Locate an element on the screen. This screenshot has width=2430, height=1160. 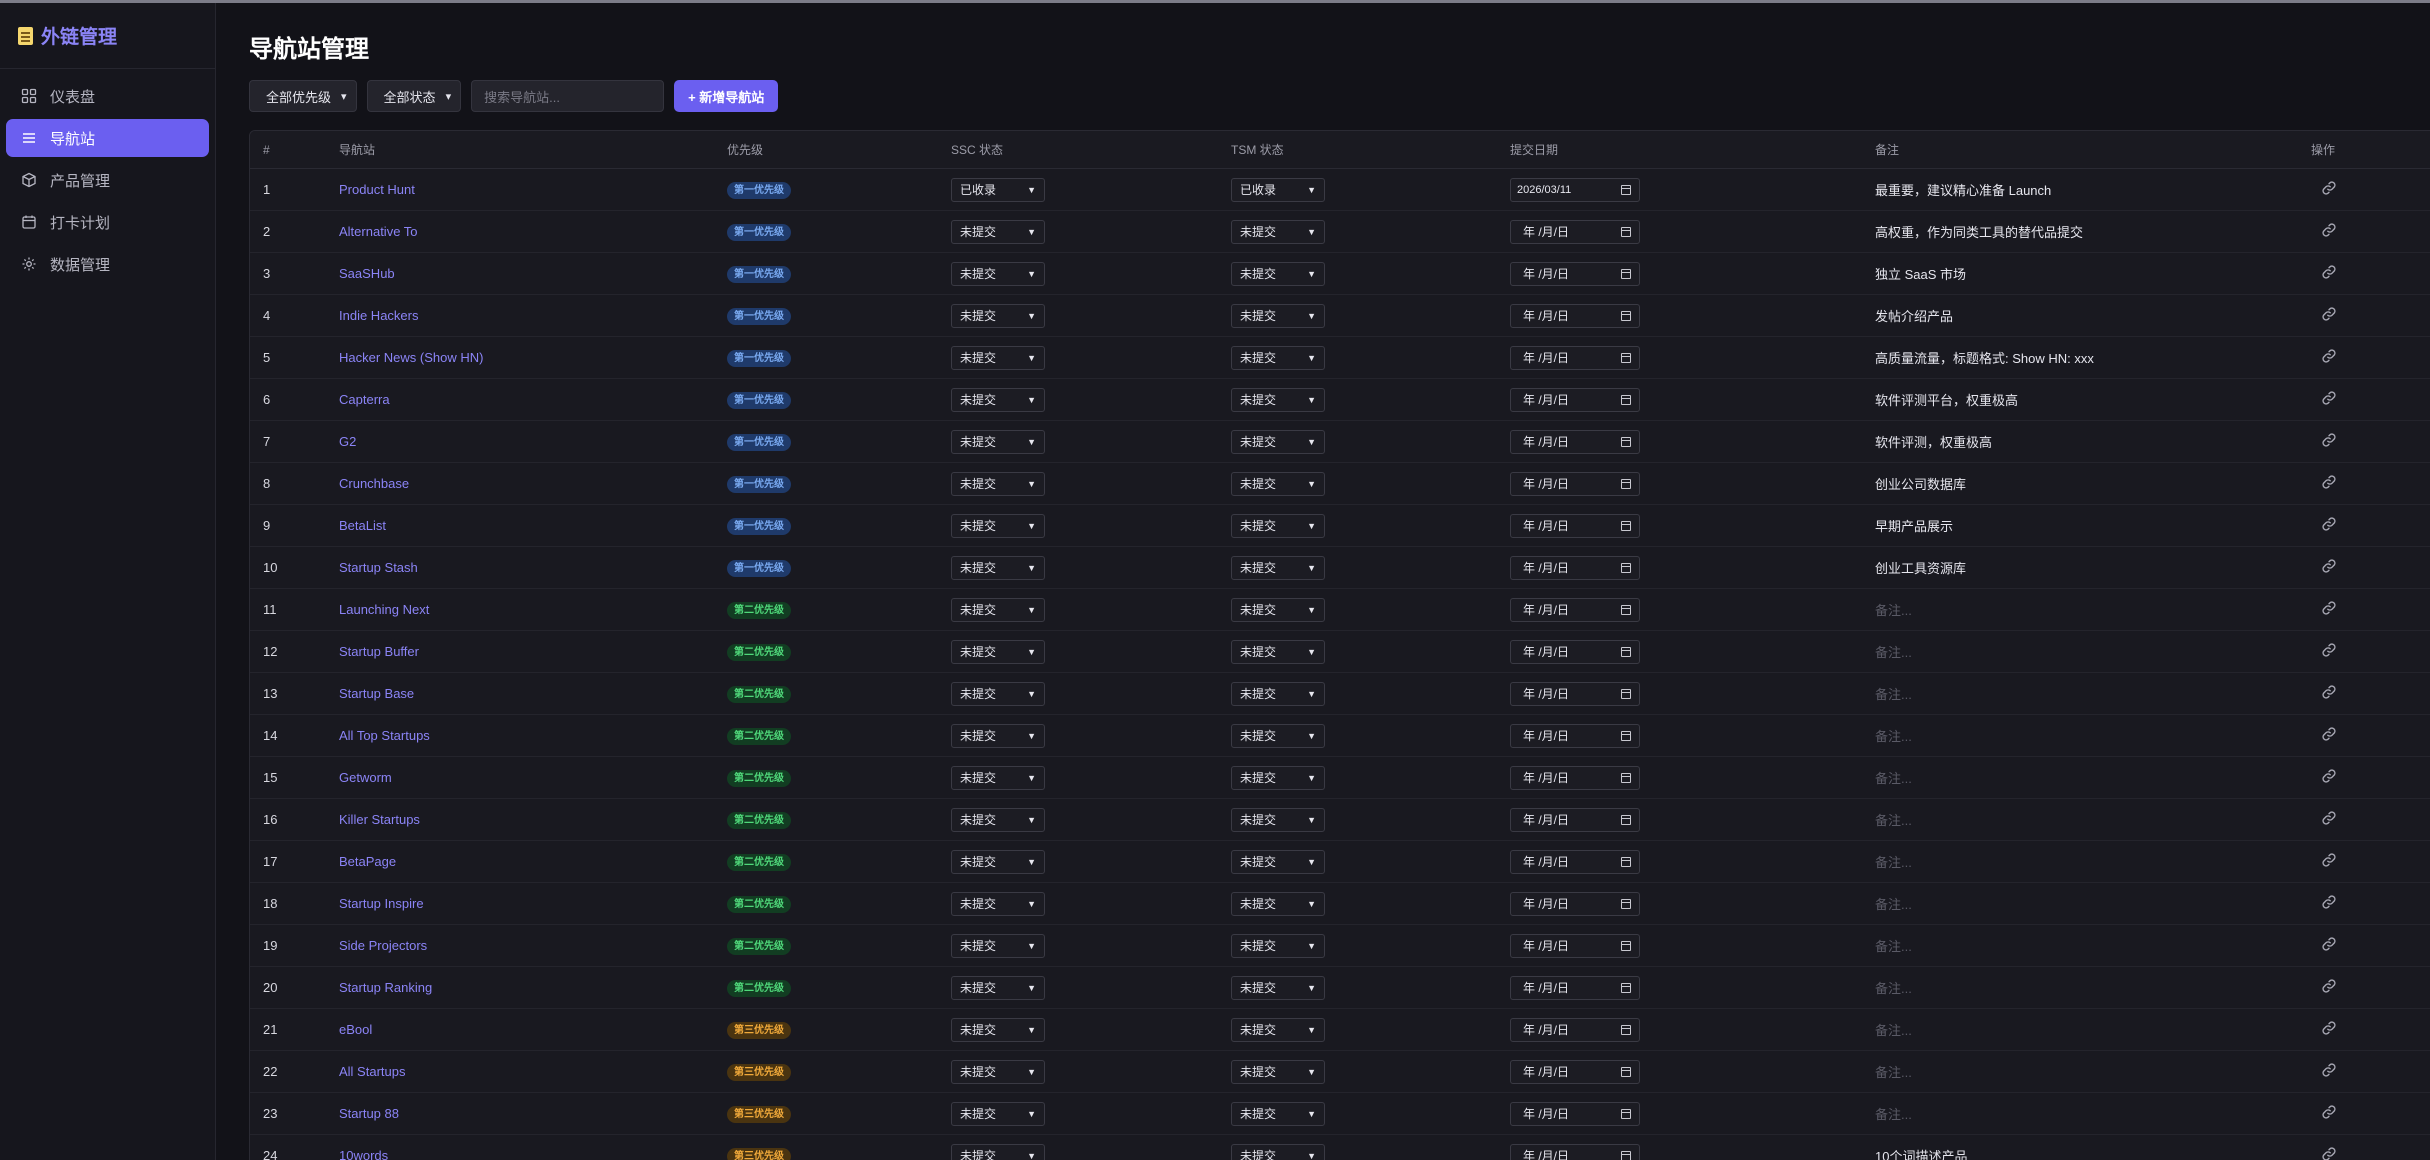
note-field: 最重要，建议精心准备 Launch is located at coordinates (1963, 190).